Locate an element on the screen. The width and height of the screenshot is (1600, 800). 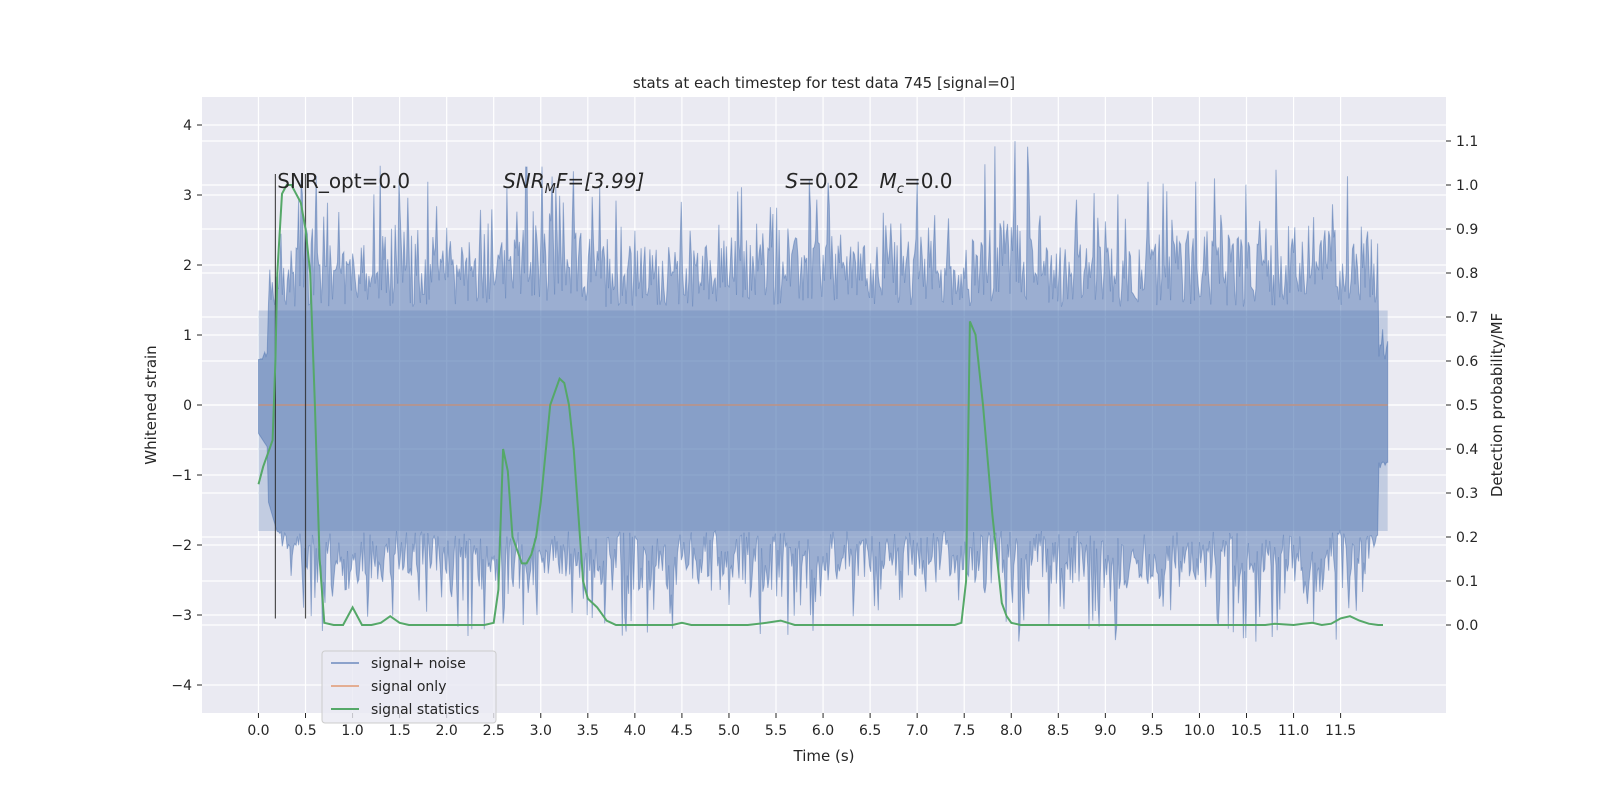
x-tick-label: 10.5 is located at coordinates (1246, 731).